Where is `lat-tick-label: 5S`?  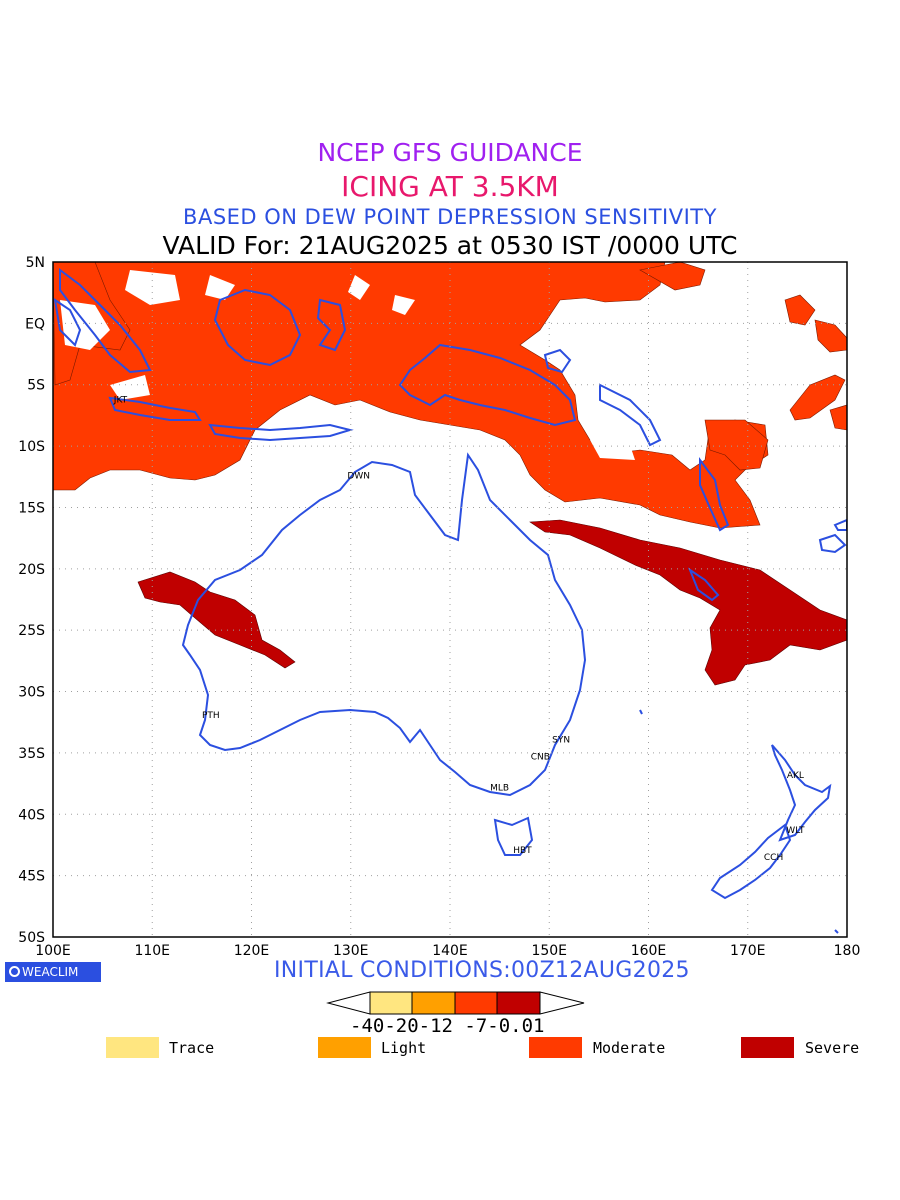
lat-tick-label: 5S is located at coordinates (36, 386).